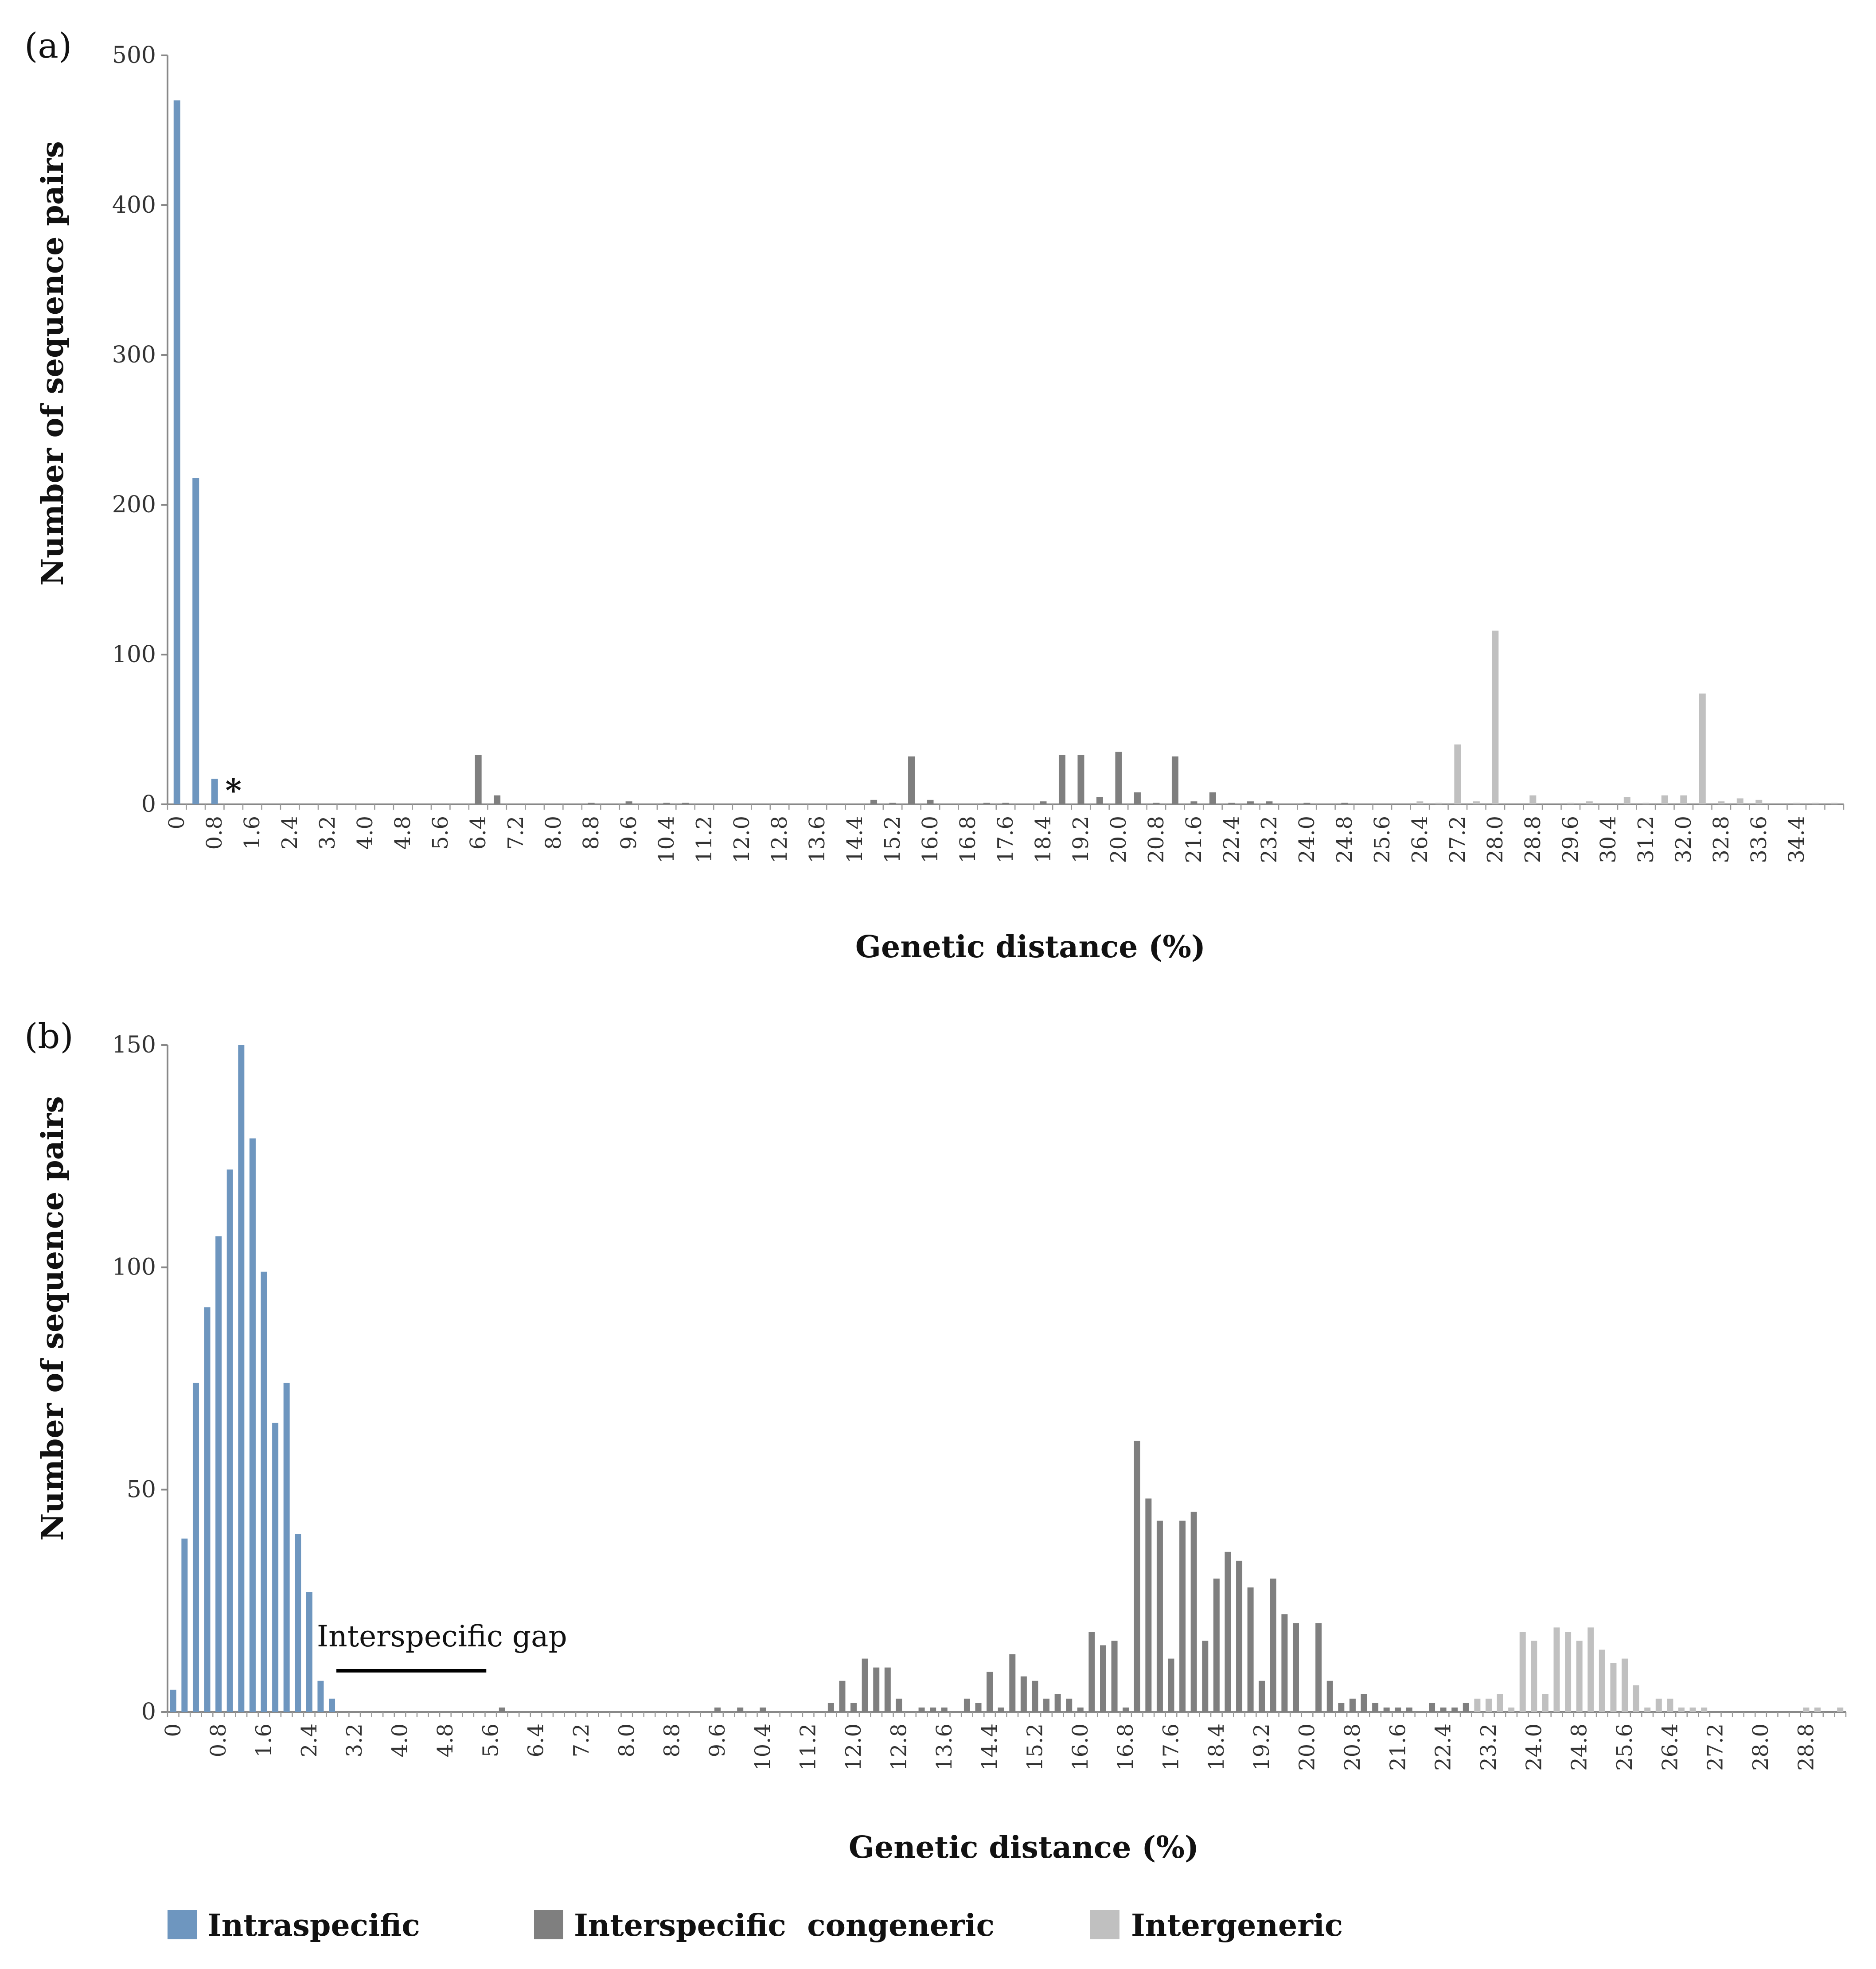 This screenshot has height=1969, width=1876. What do you see at coordinates (1081, 839) in the screenshot?
I see `x-tick-label: 19.2` at bounding box center [1081, 839].